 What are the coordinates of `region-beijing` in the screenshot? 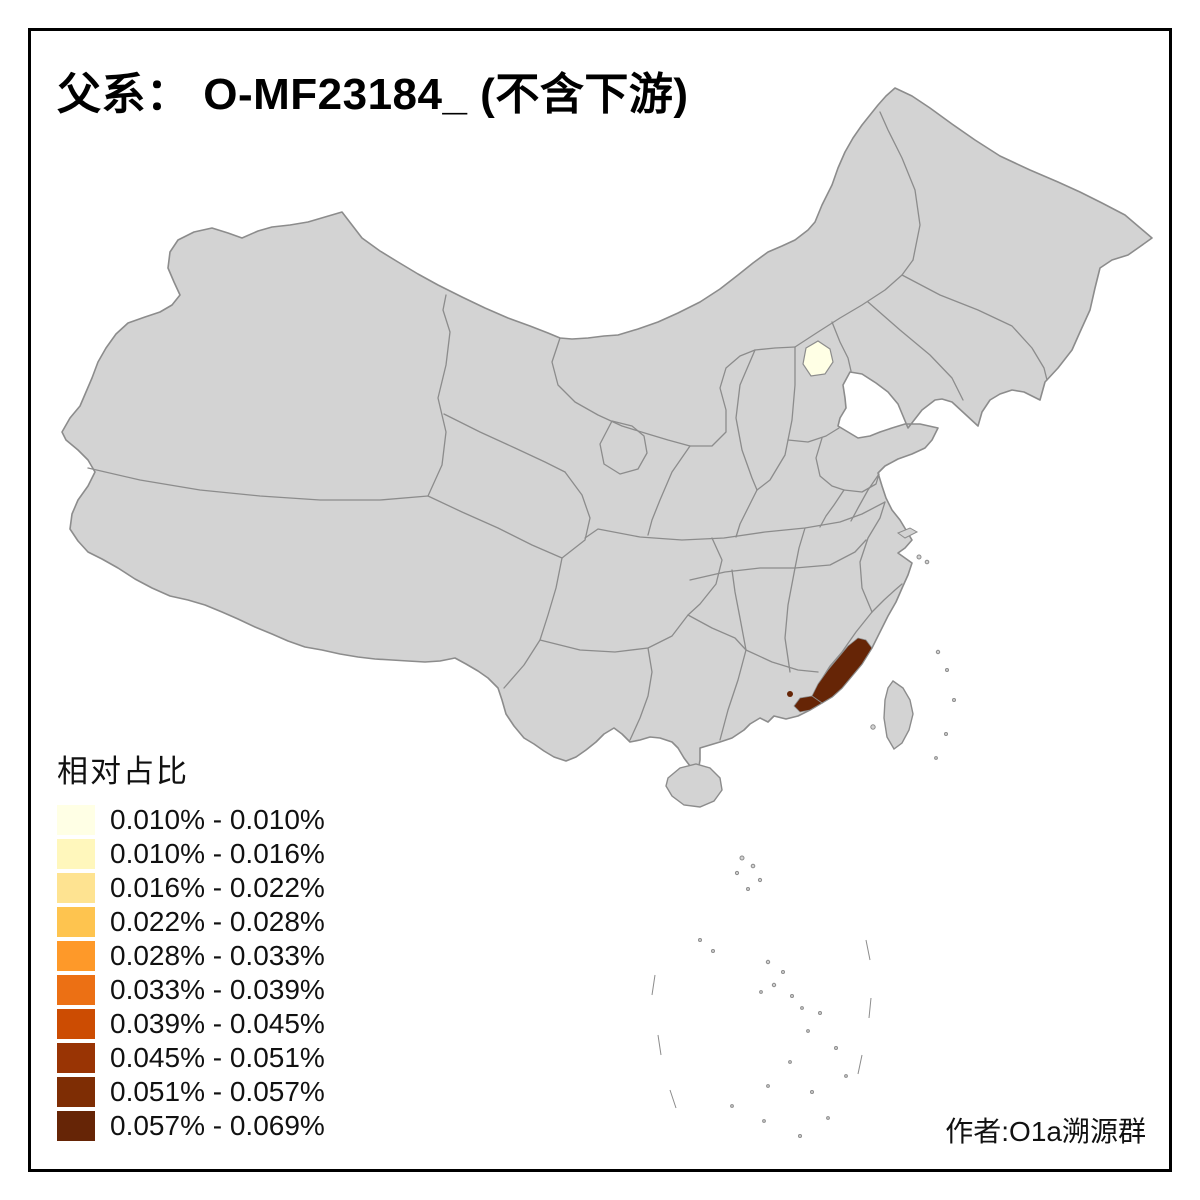 It's located at (818, 358).